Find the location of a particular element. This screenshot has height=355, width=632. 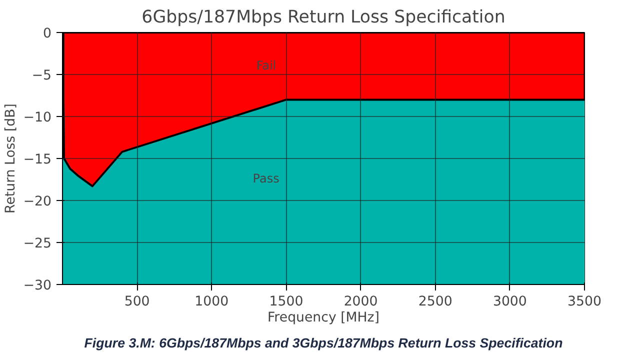

x-tick-label: 2000 is located at coordinates (361, 302).